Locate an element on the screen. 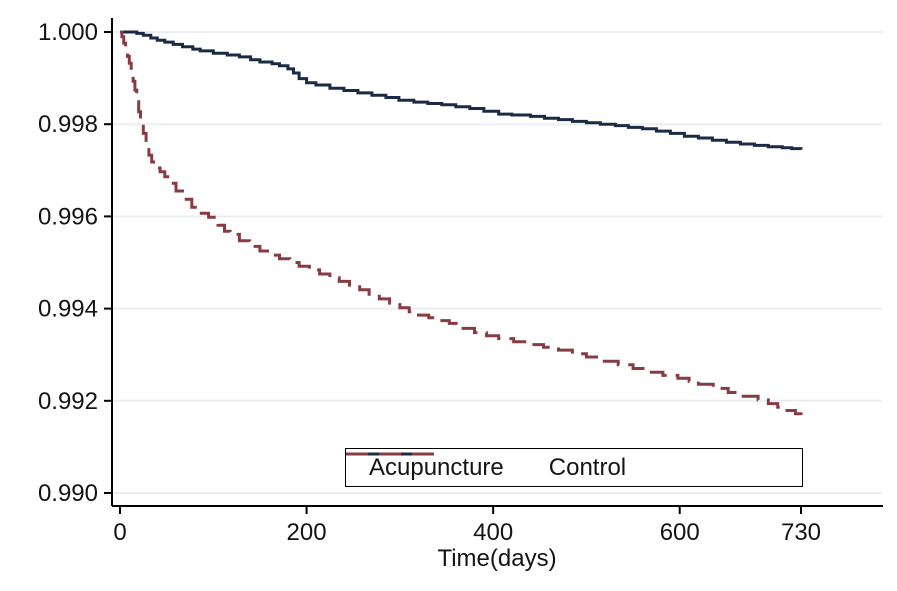 This screenshot has width=897, height=591. x-tick-label-0: 0 is located at coordinates (119, 532).